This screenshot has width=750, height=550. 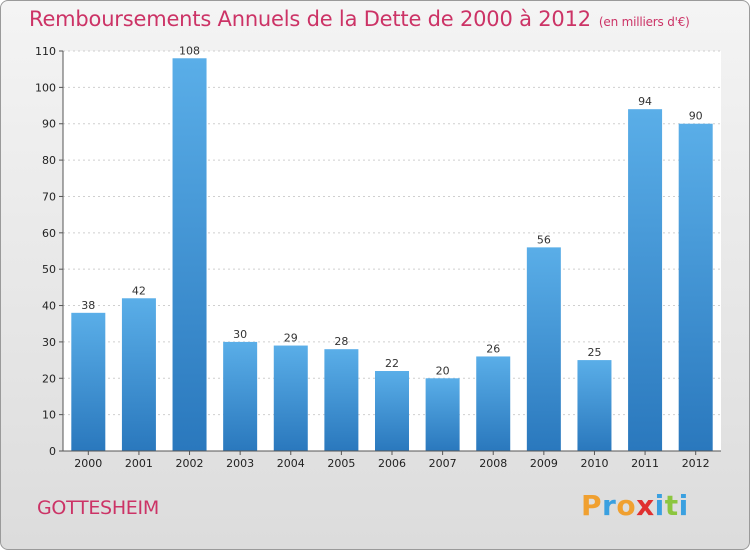 What do you see at coordinates (189, 50) in the screenshot?
I see `bar-value-label: 108` at bounding box center [189, 50].